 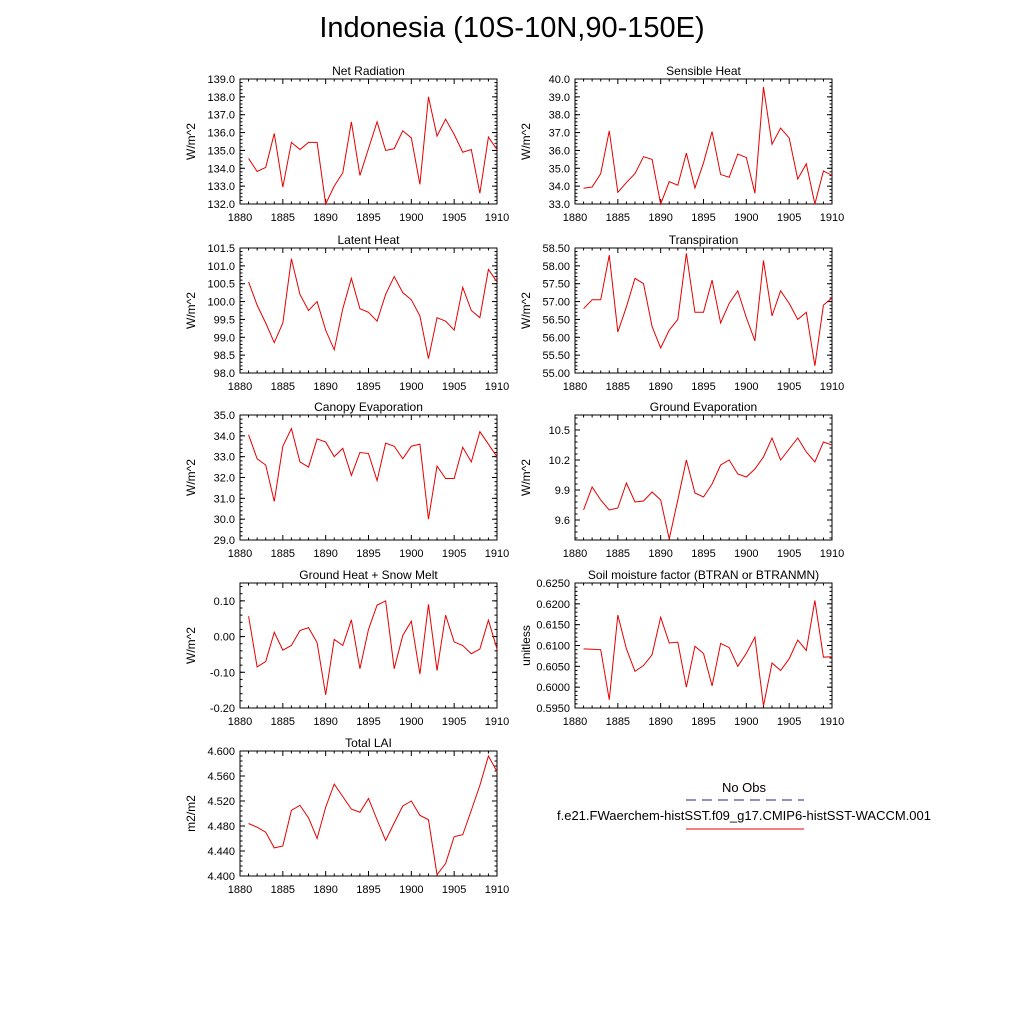 I want to click on y-tick-label: 0.6150, so click(x=553, y=626).